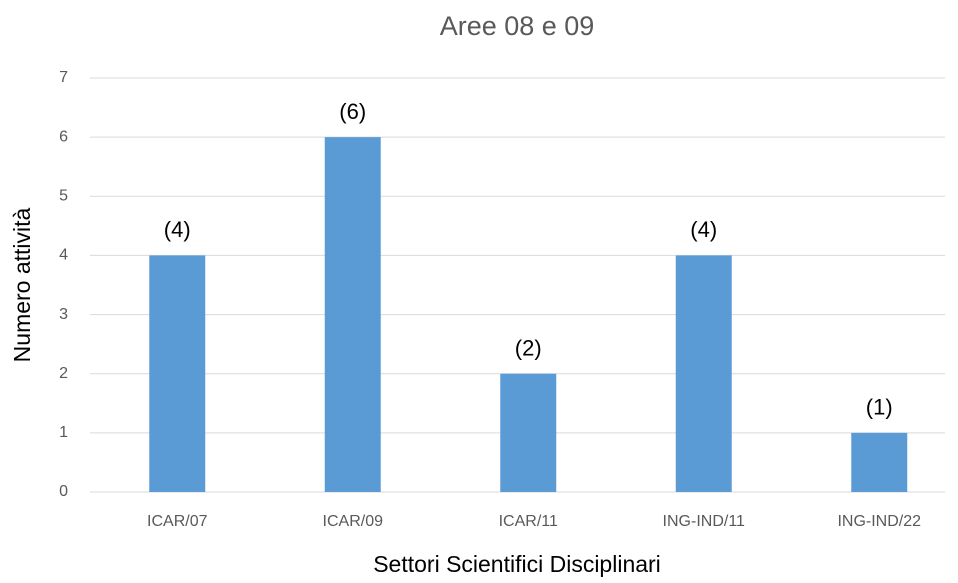 This screenshot has width=958, height=583. What do you see at coordinates (528, 521) in the screenshot?
I see `x-tick-label: ICAR/11` at bounding box center [528, 521].